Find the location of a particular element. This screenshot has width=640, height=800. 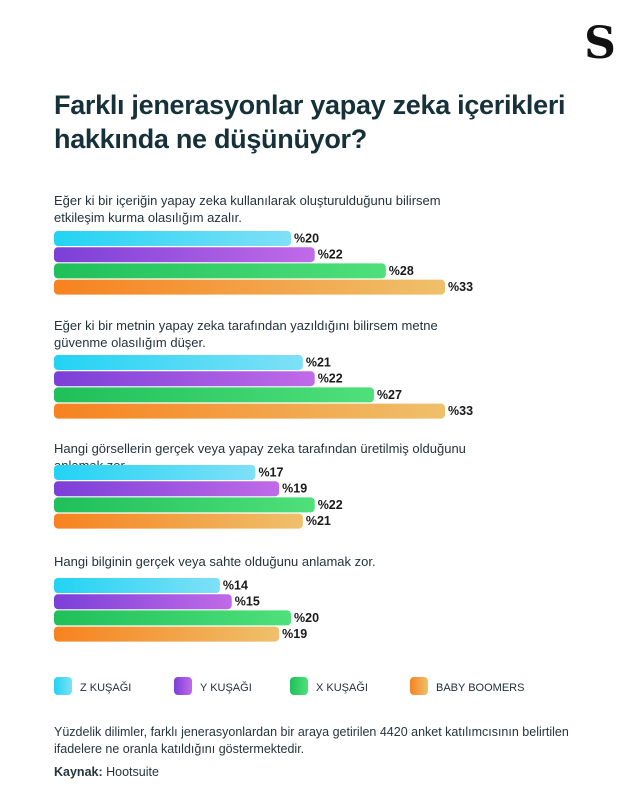

legend-label: BABY BOOMERS is located at coordinates (480, 688).